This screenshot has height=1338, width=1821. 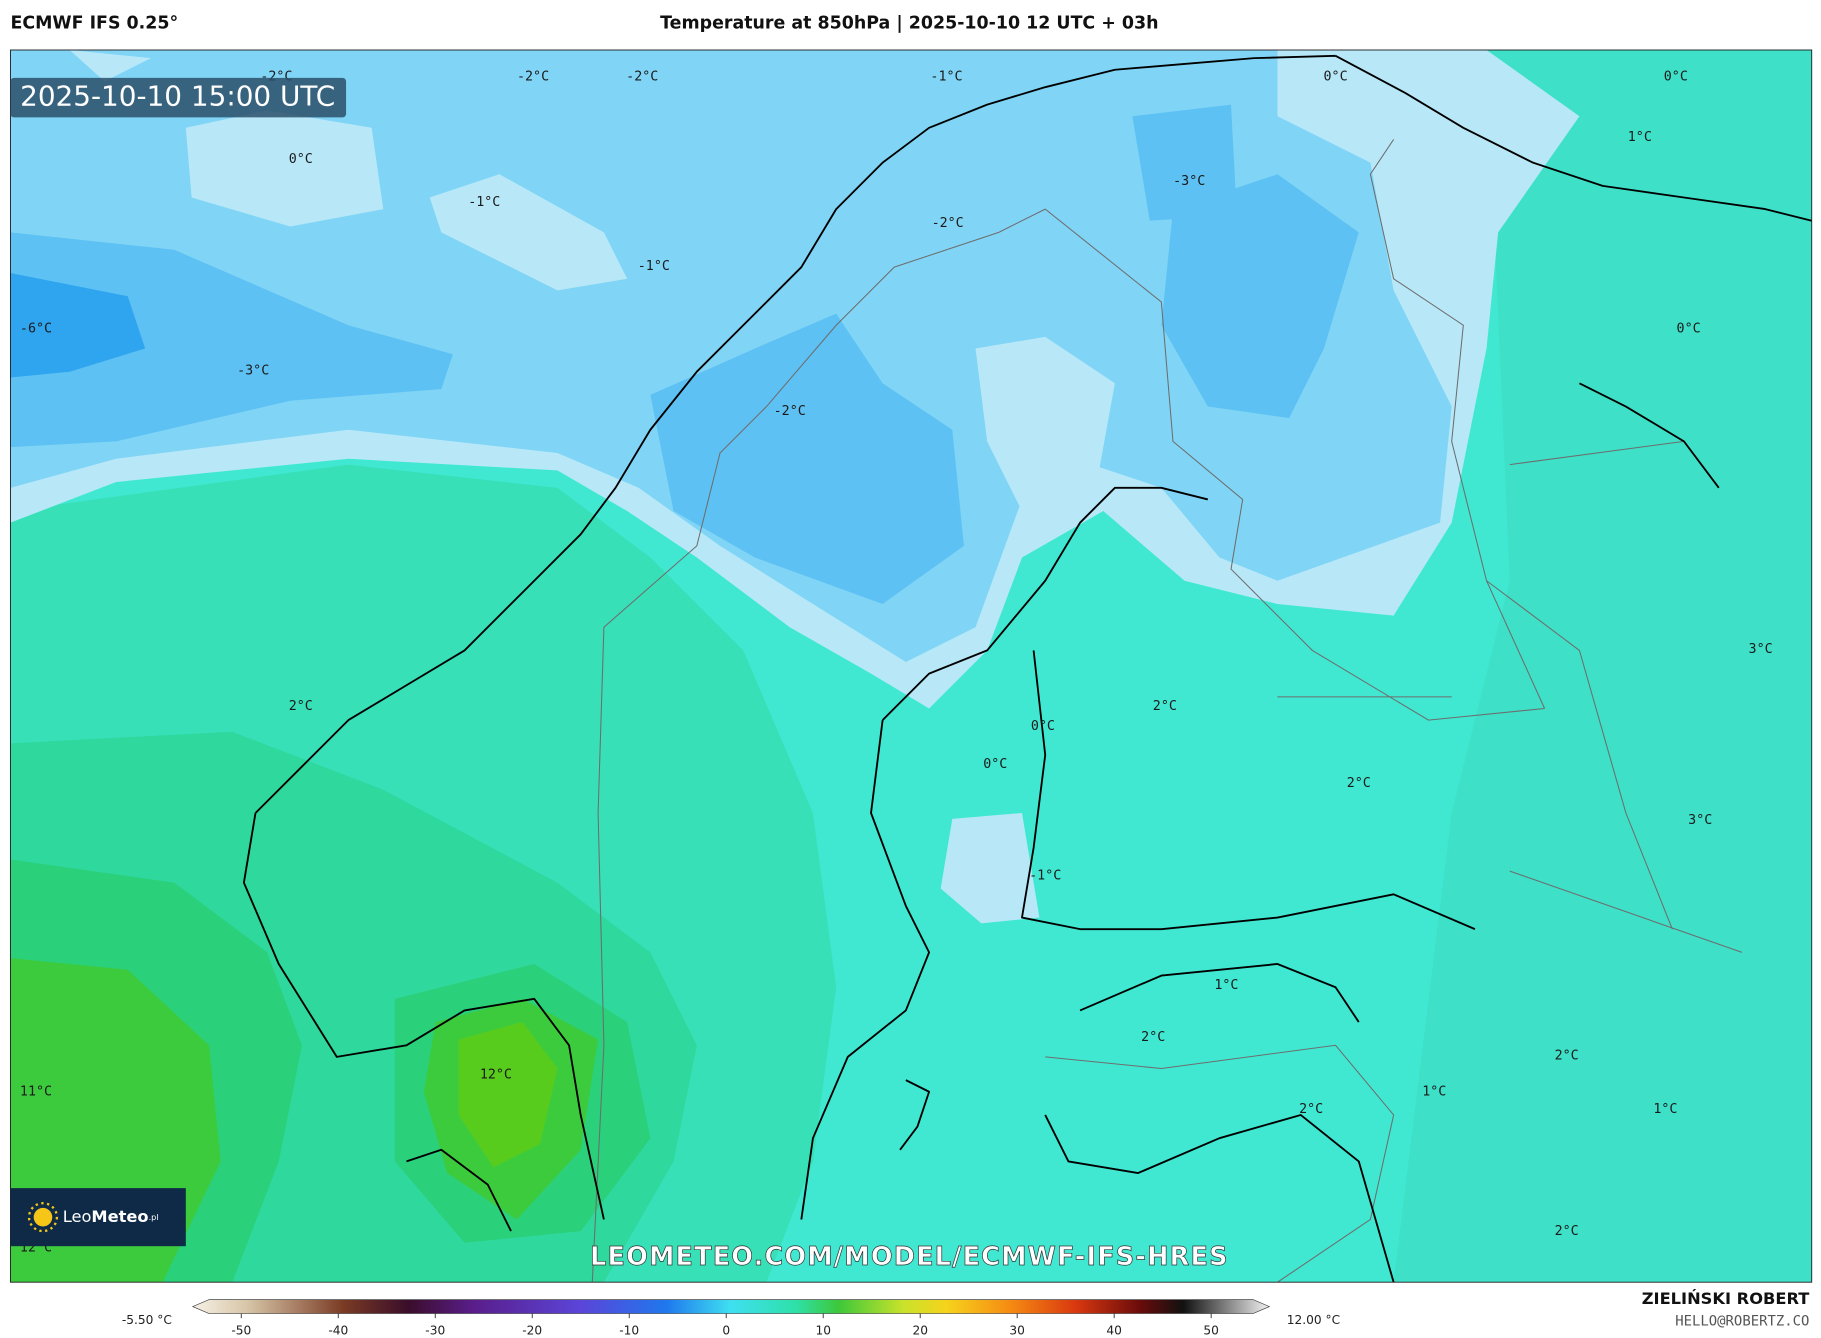 I want to click on timestamp-box, so click(x=178, y=97).